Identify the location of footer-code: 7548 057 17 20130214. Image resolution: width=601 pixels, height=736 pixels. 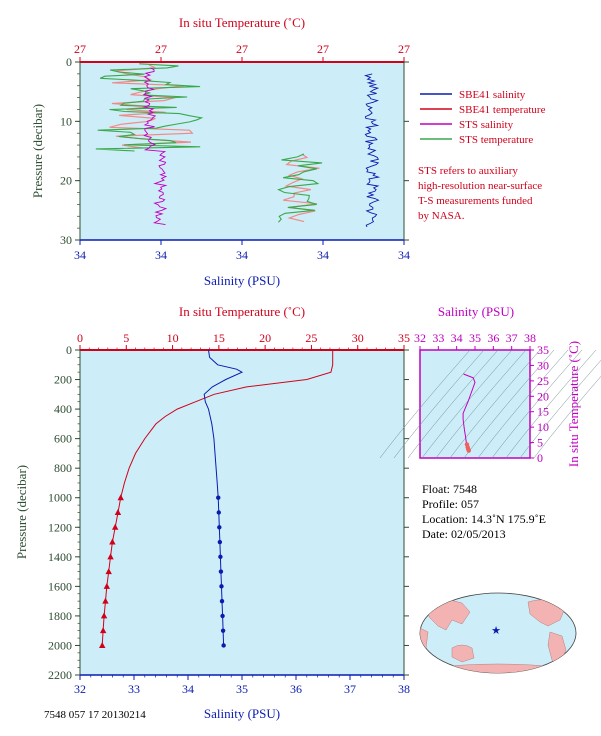
(95, 715).